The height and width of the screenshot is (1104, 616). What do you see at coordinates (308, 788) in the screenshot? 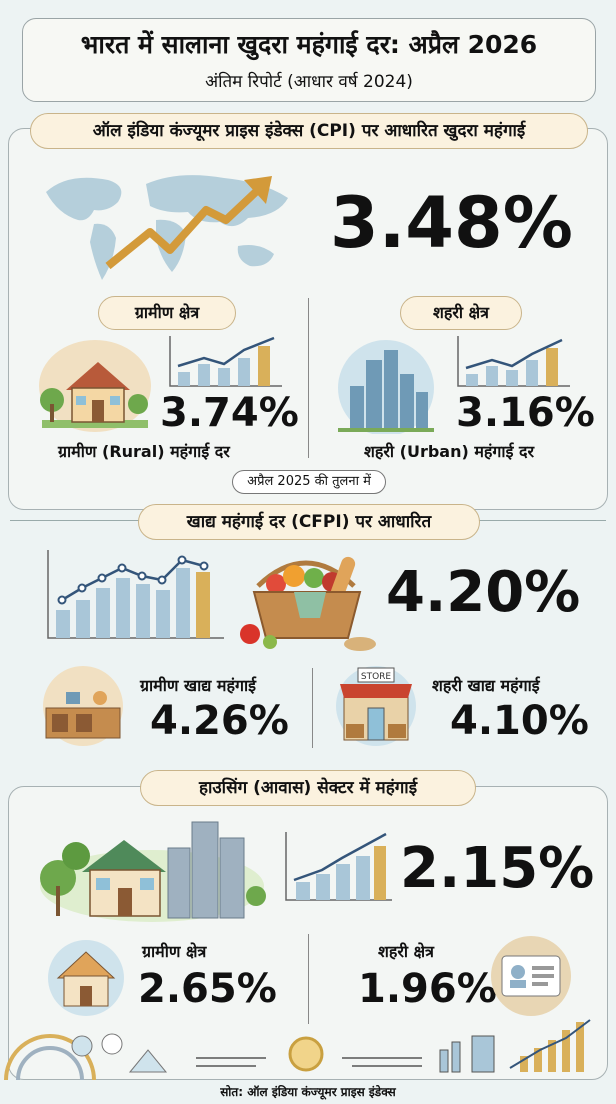
I see `housing-heading: हाउसिंग (आवास) सेक्टर में महंगाई` at bounding box center [308, 788].